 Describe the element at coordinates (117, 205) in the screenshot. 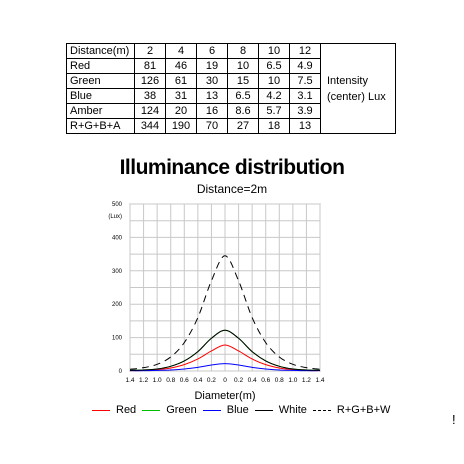

I see `y-tick-label: 500` at that location.